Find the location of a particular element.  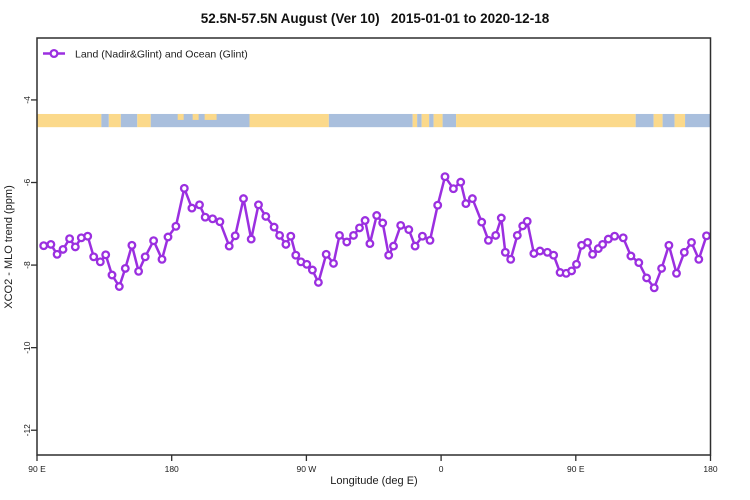

legend: Land (Nadir&Glint) and Ocean (Glint) is located at coordinates (145, 55).